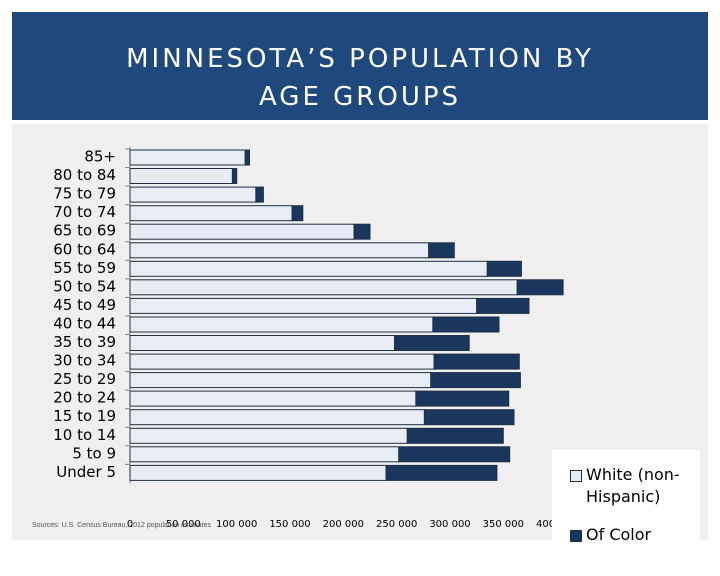  What do you see at coordinates (183, 524) in the screenshot?
I see `x-tick-label: 50 000` at bounding box center [183, 524].